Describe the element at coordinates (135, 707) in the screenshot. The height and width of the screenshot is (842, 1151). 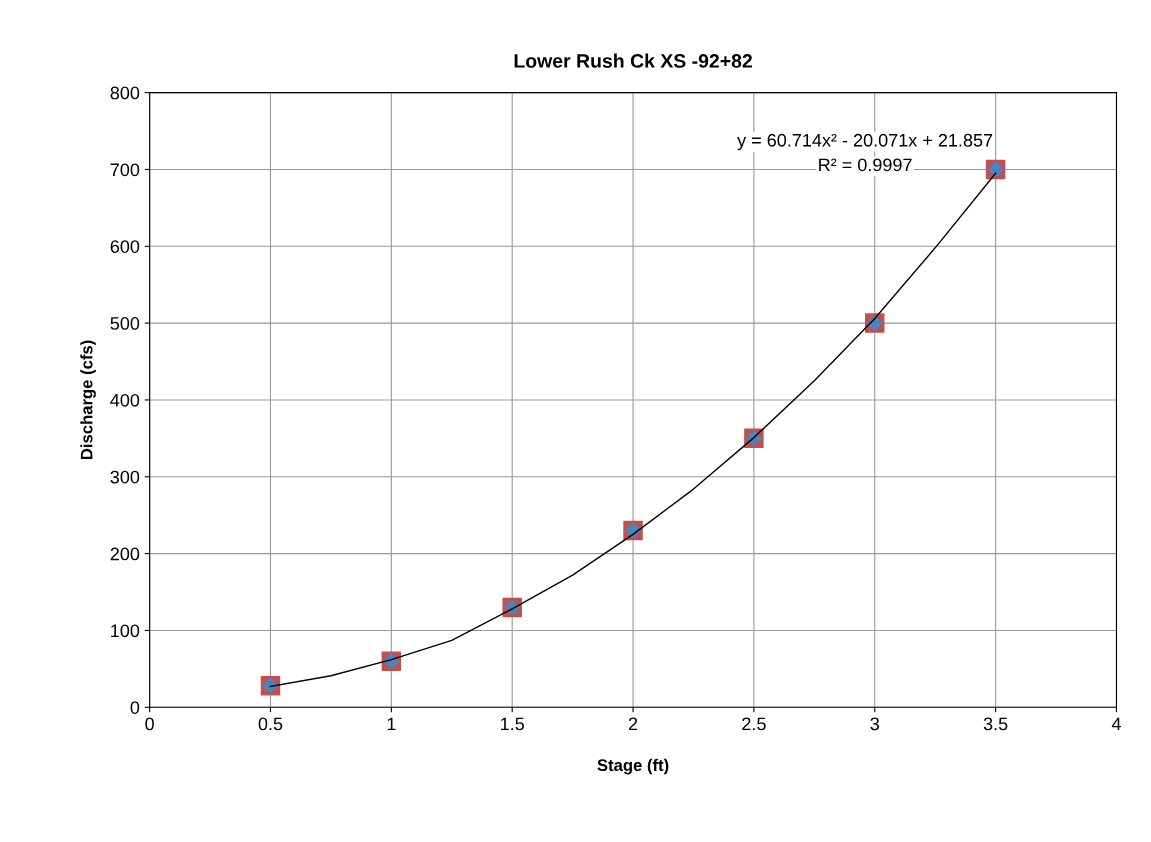
I see `y-tick-label: 0` at that location.